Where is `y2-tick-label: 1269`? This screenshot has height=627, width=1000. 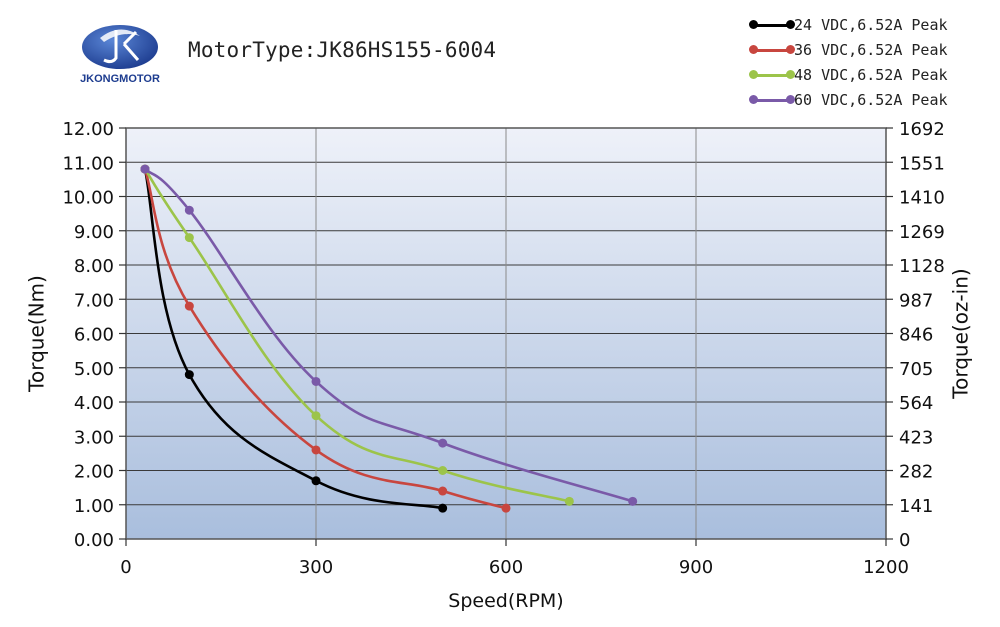
y2-tick-label: 1269 is located at coordinates (922, 232).